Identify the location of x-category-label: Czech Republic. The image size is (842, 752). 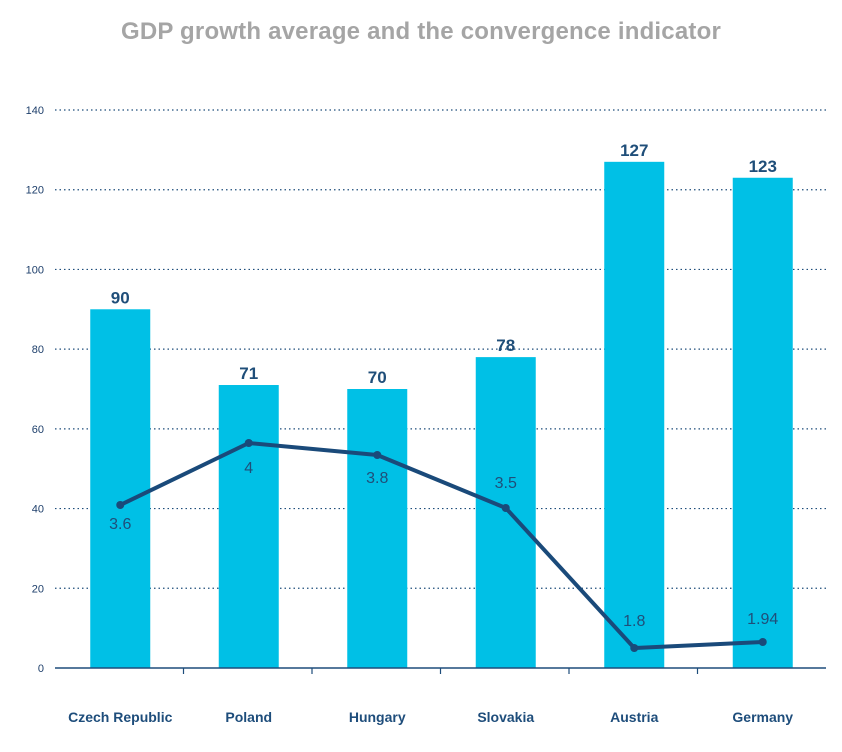
(120, 717).